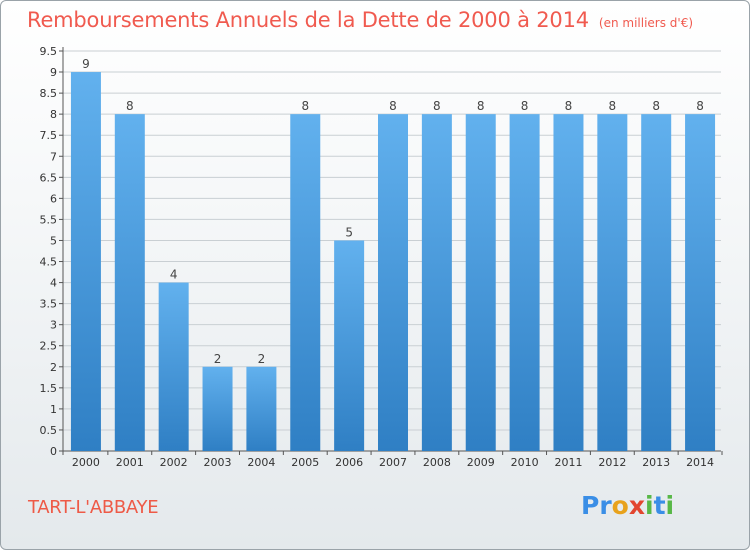  I want to click on proxiti-logo: Proxiti, so click(627, 505).